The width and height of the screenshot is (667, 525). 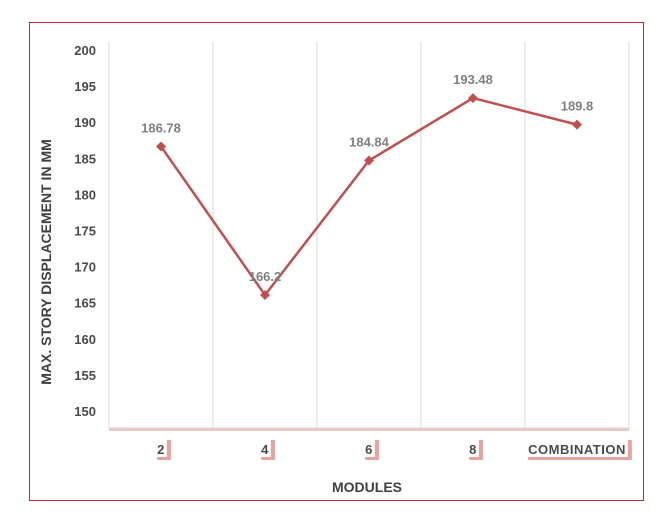 What do you see at coordinates (369, 449) in the screenshot?
I see `x-tick-label: 6` at bounding box center [369, 449].